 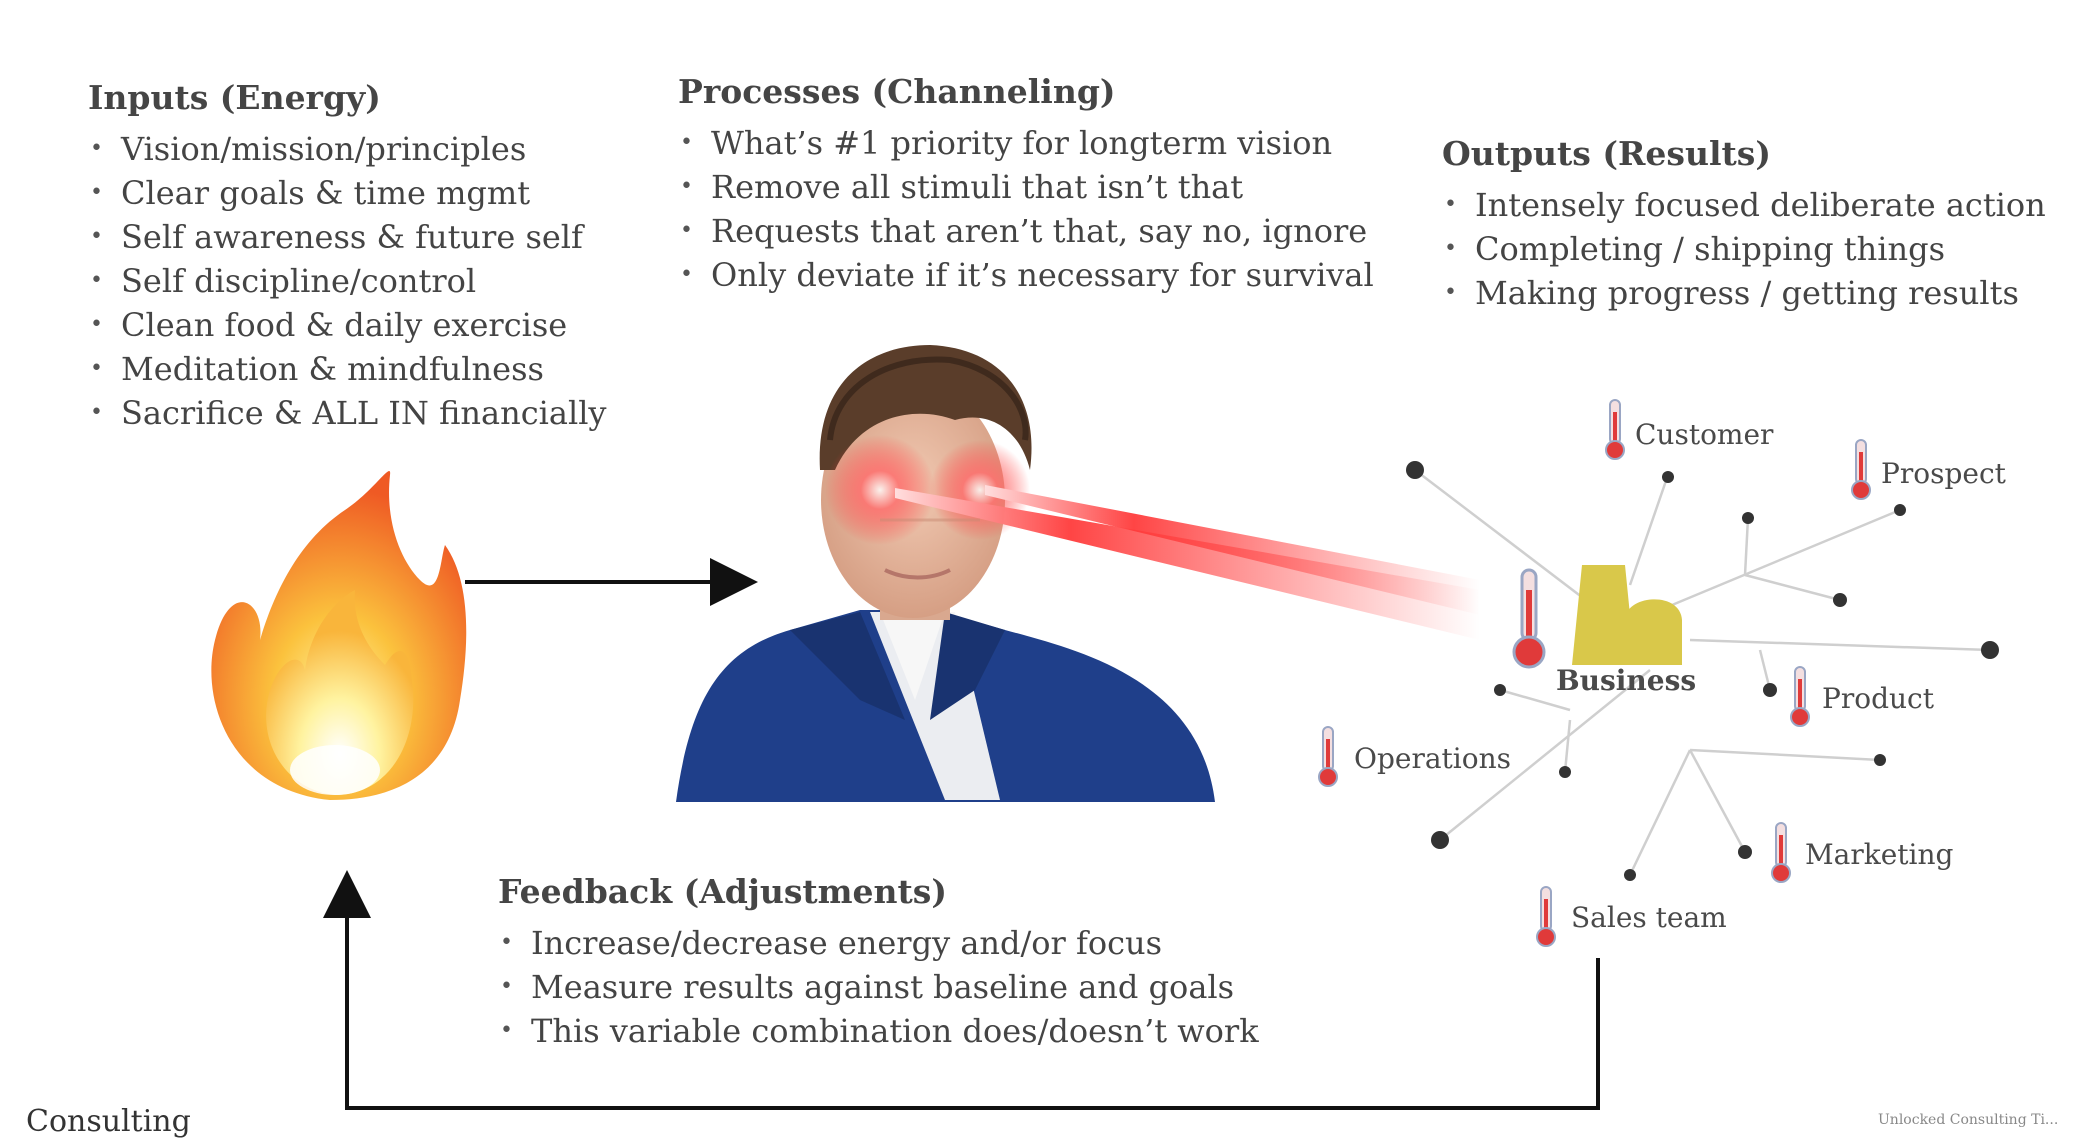 What do you see at coordinates (1026, 187) in the screenshot?
I see `list-item: Remove all stimuli that isn’t that` at bounding box center [1026, 187].